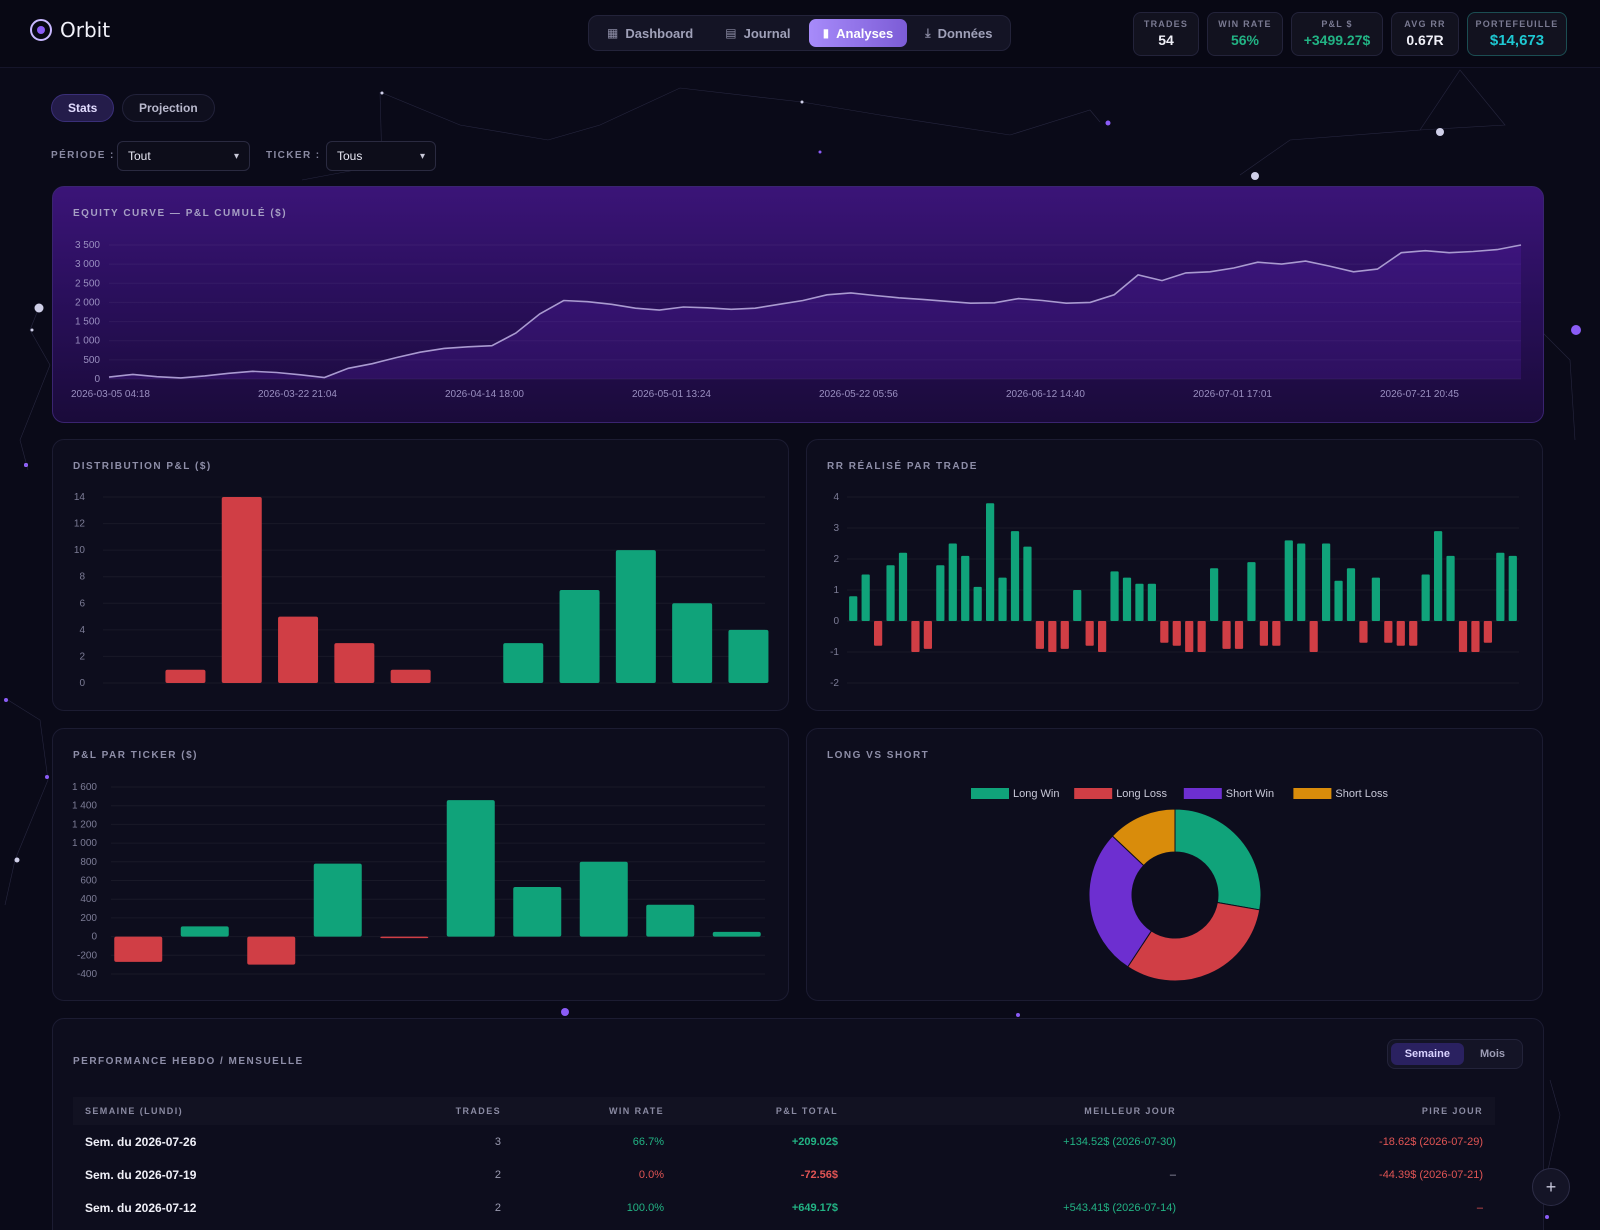  Describe the element at coordinates (478, 1111) in the screenshot. I see `col-trades: TRADES` at that location.